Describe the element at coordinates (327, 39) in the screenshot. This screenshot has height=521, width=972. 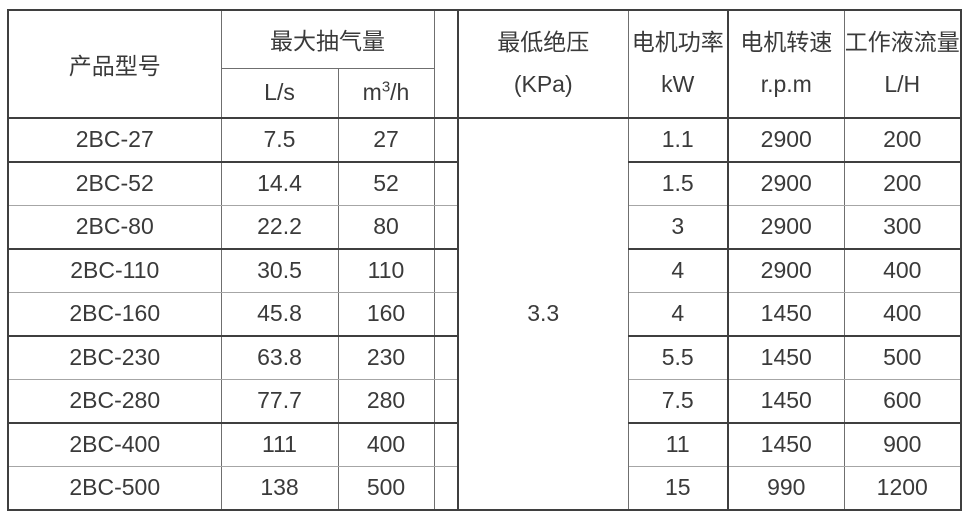
I see `header-max-capacity: 最大抽气量` at that location.